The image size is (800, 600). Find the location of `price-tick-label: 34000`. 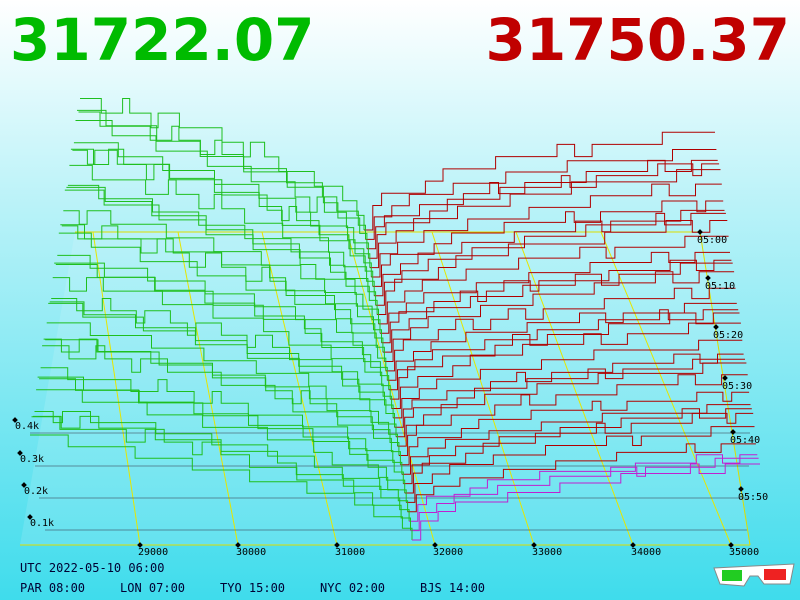

price-tick-label: 34000 is located at coordinates (646, 552).